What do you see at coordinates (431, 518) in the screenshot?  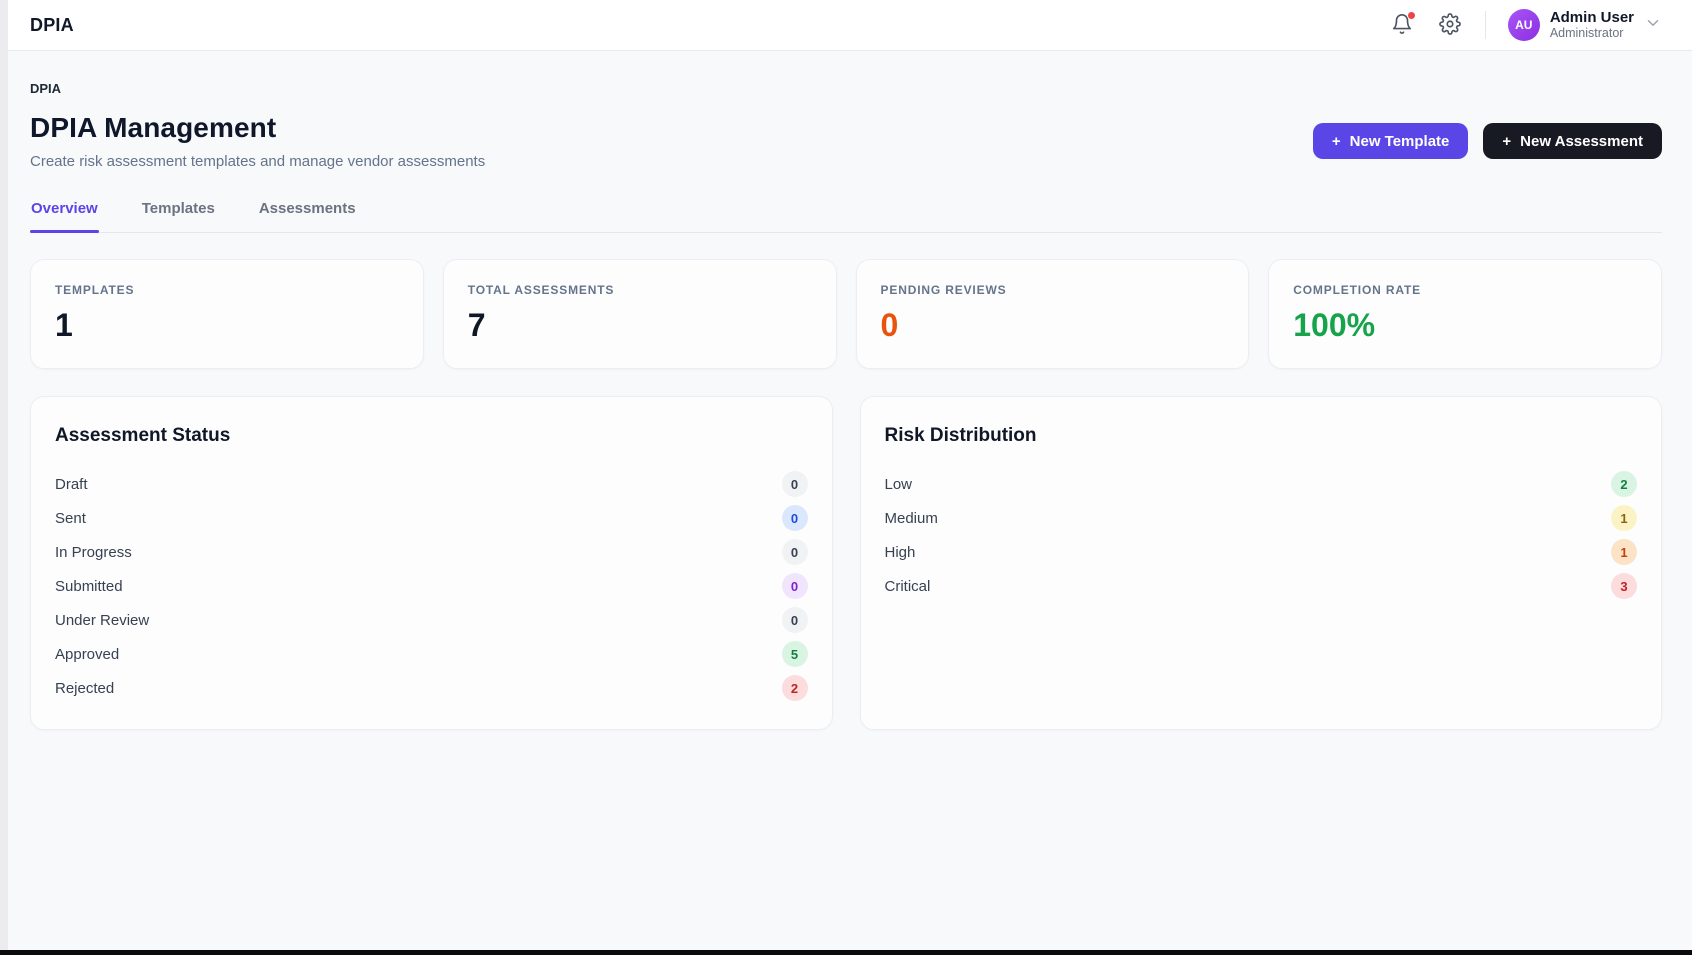 I see `status-row-sent: Sent 0` at bounding box center [431, 518].